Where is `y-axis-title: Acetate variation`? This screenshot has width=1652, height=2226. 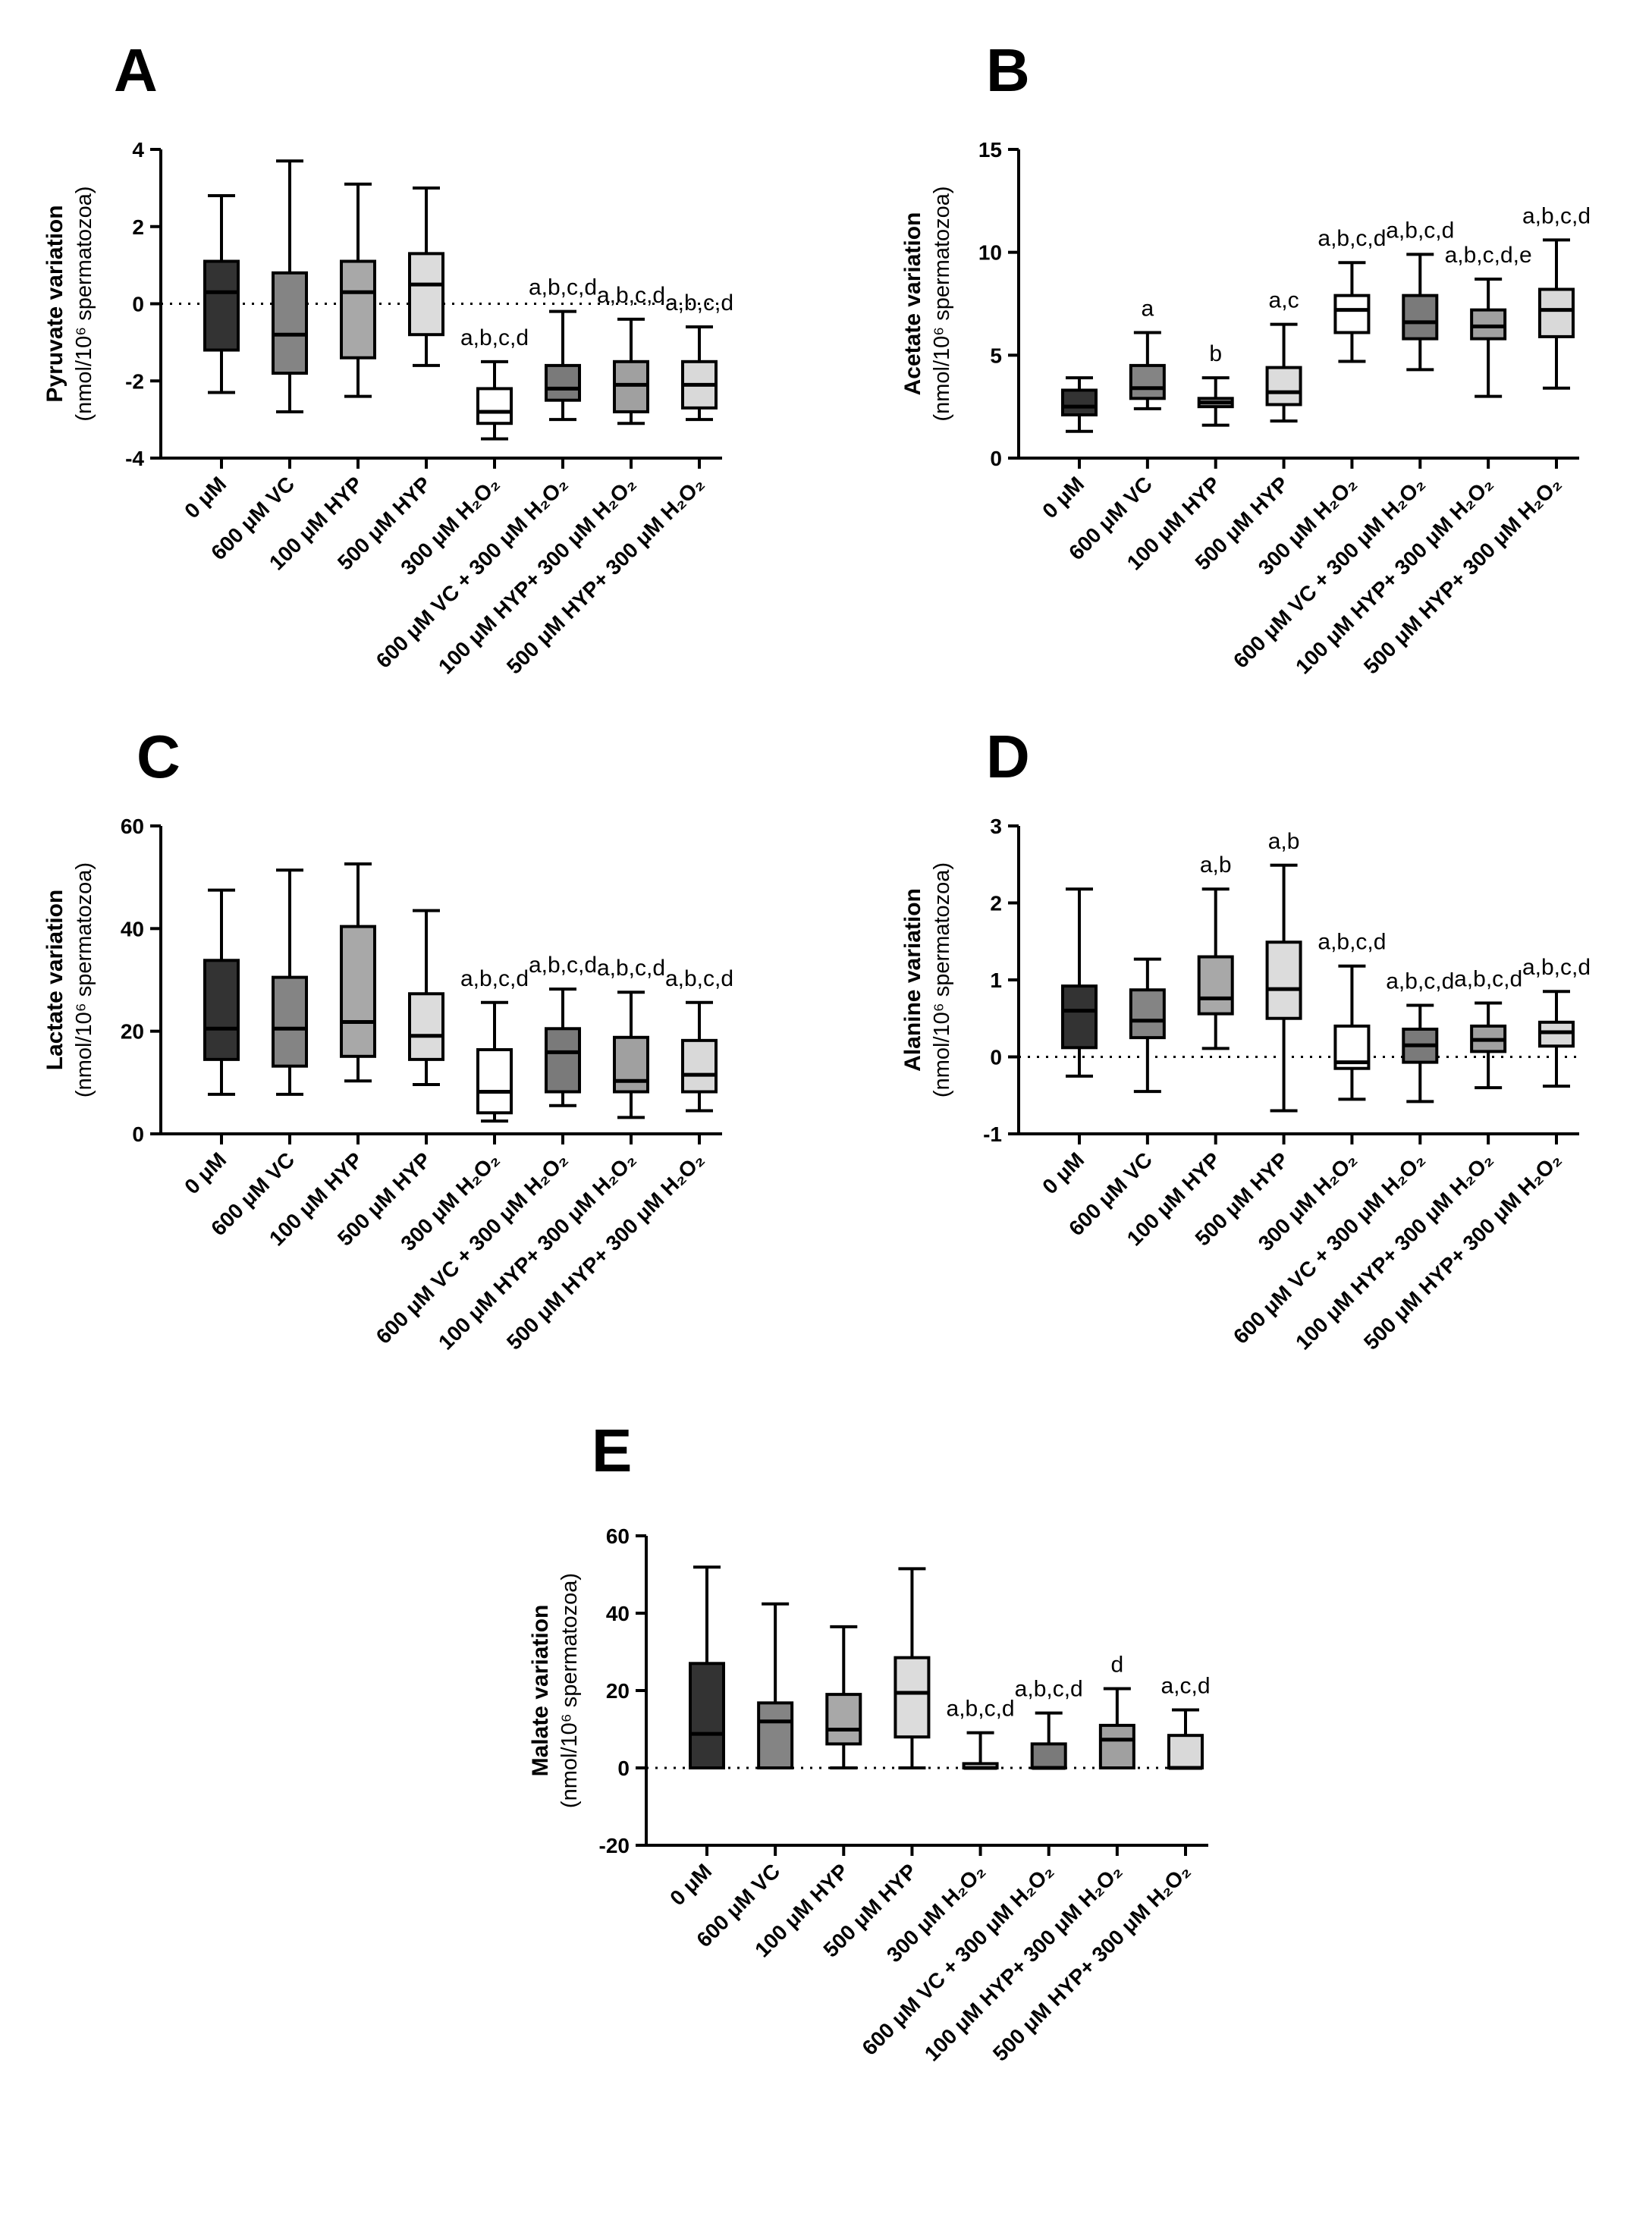
y-axis-title: Acetate variation is located at coordinates (913, 304).